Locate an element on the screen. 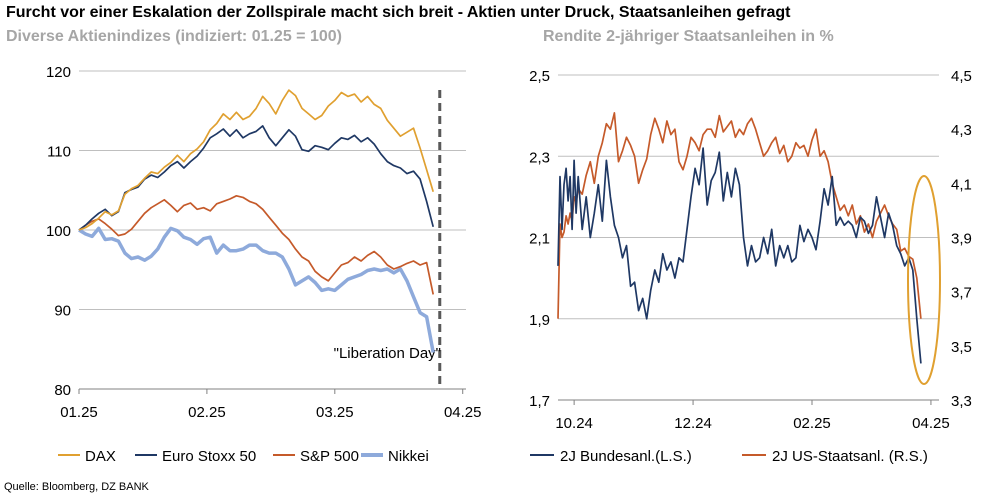  right-left-y-tick-label: 1,9 is located at coordinates (539, 320).